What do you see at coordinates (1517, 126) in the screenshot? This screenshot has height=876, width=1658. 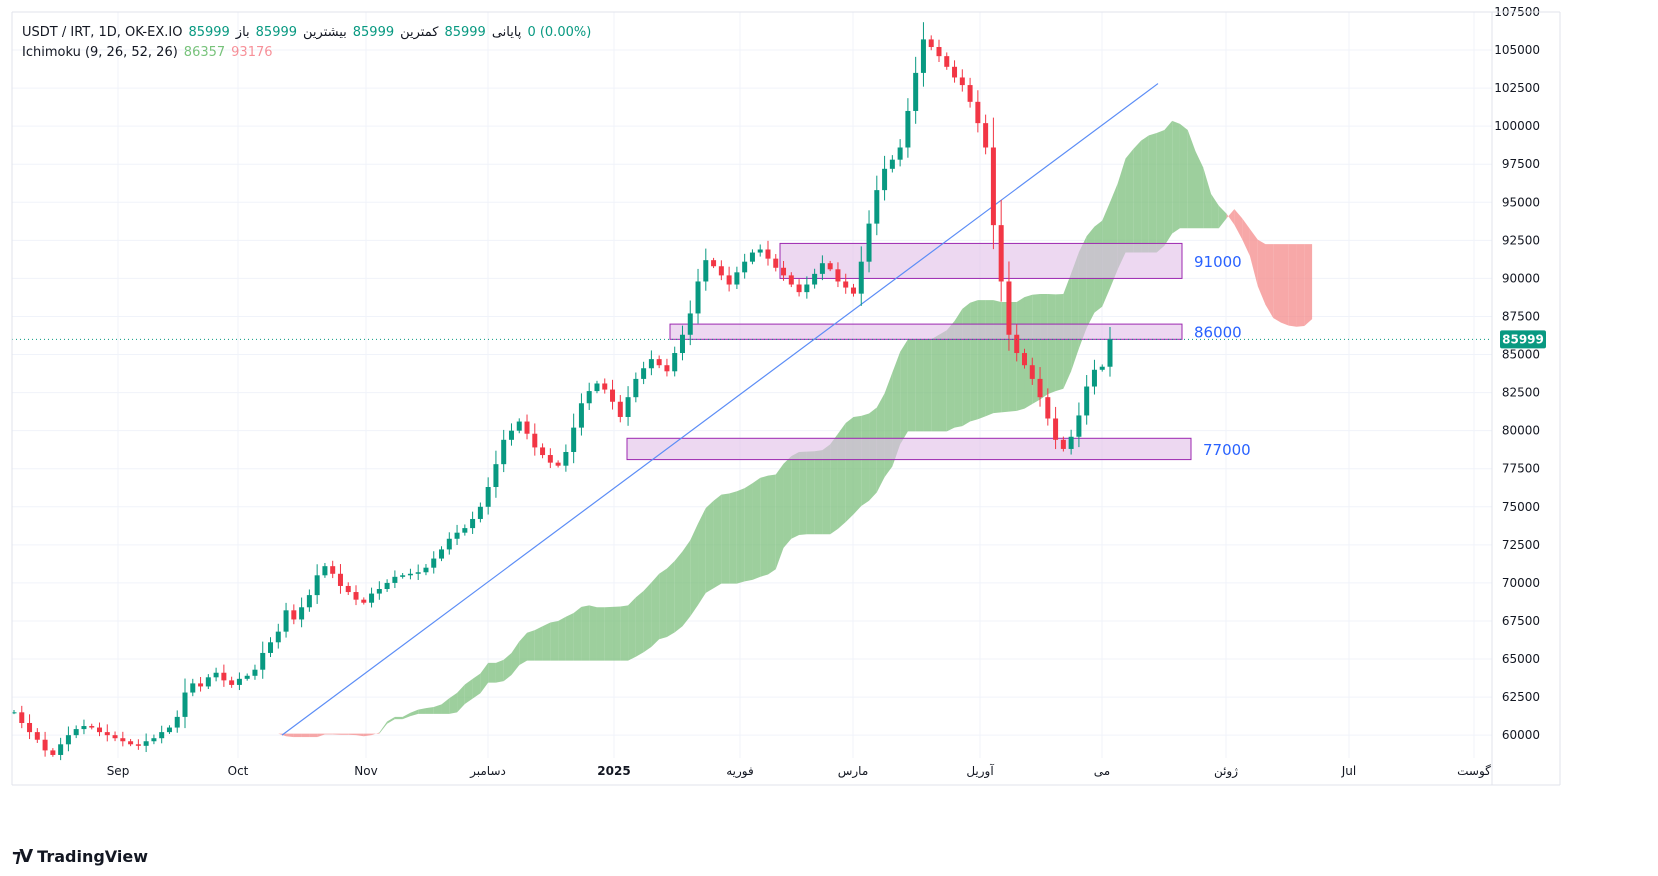 I see `y-tick-label: 100000` at bounding box center [1517, 126].